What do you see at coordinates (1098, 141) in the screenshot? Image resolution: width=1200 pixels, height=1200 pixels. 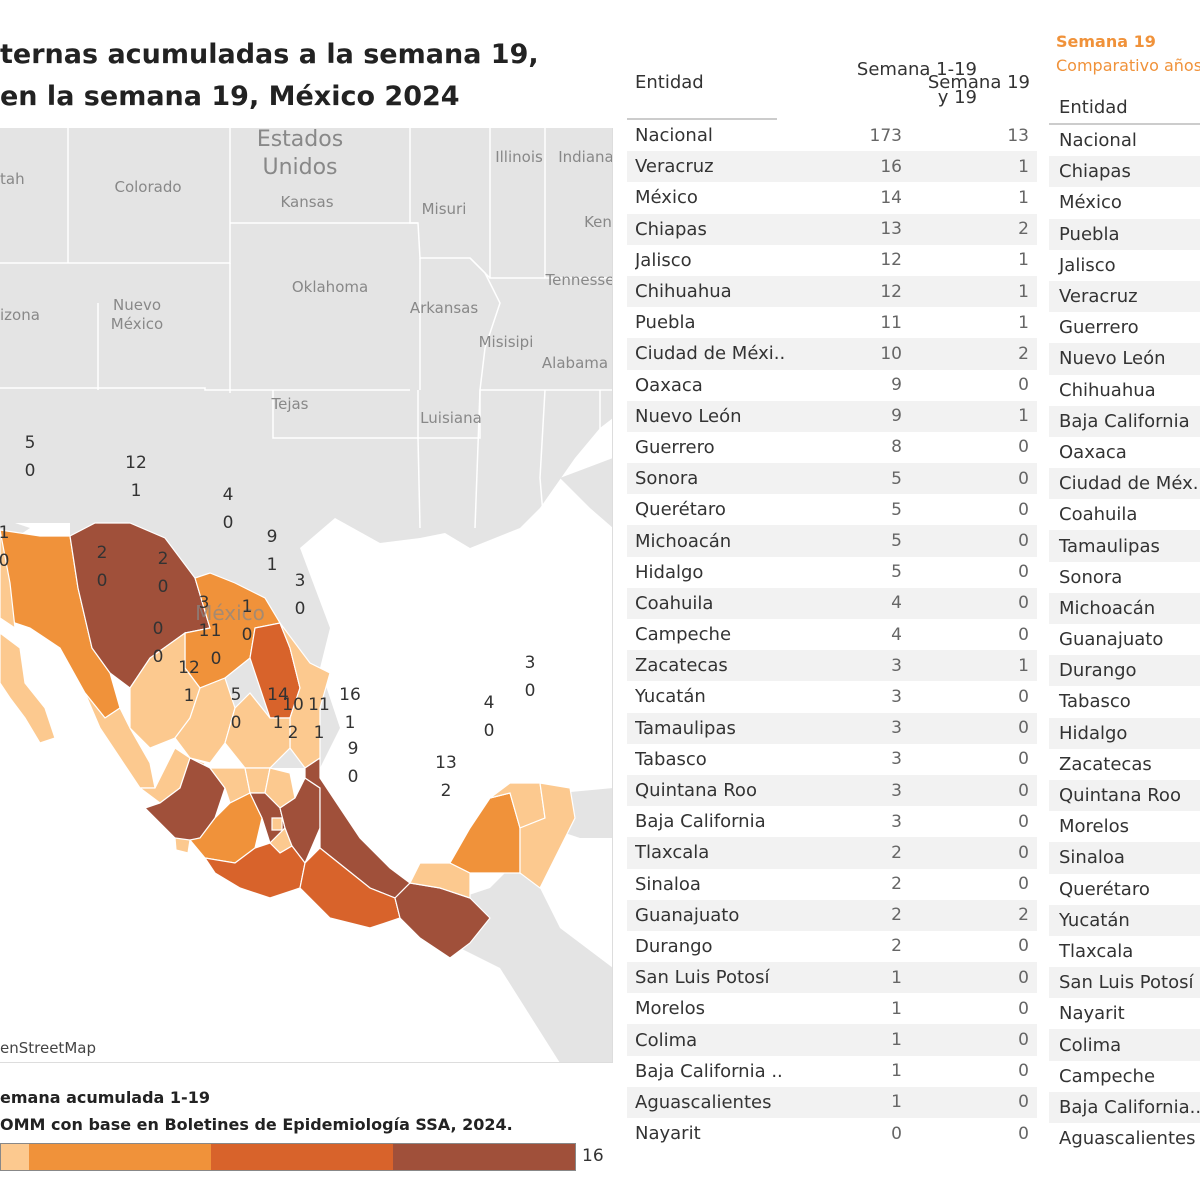 I see `list-item: Nacional` at bounding box center [1098, 141].